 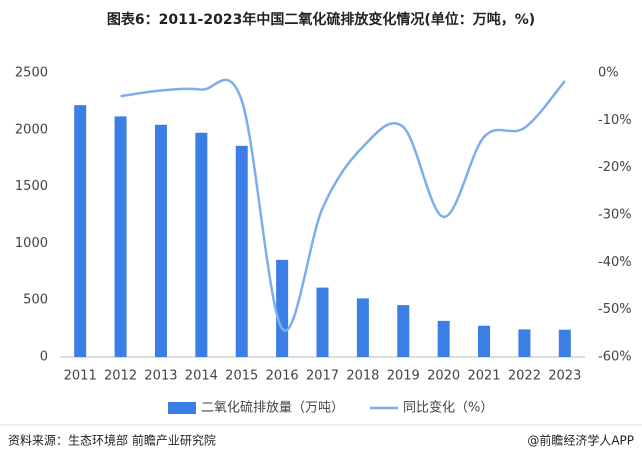 What do you see at coordinates (615, 309) in the screenshot?
I see `y2-tick-label: -50%` at bounding box center [615, 309].